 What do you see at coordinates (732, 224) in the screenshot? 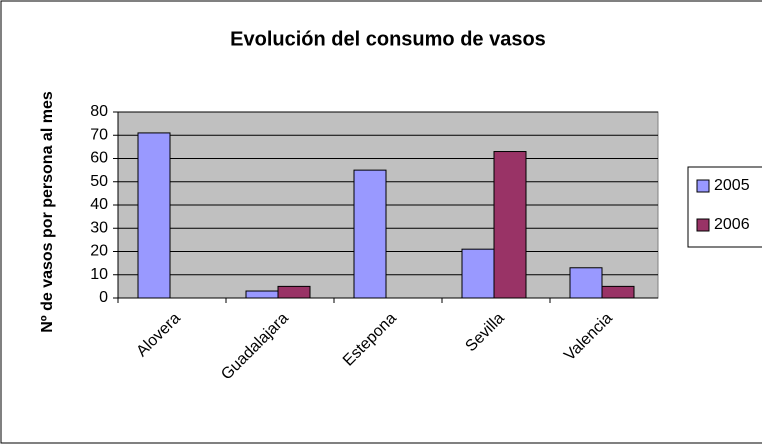
I see `legend-label: 2006` at bounding box center [732, 224].